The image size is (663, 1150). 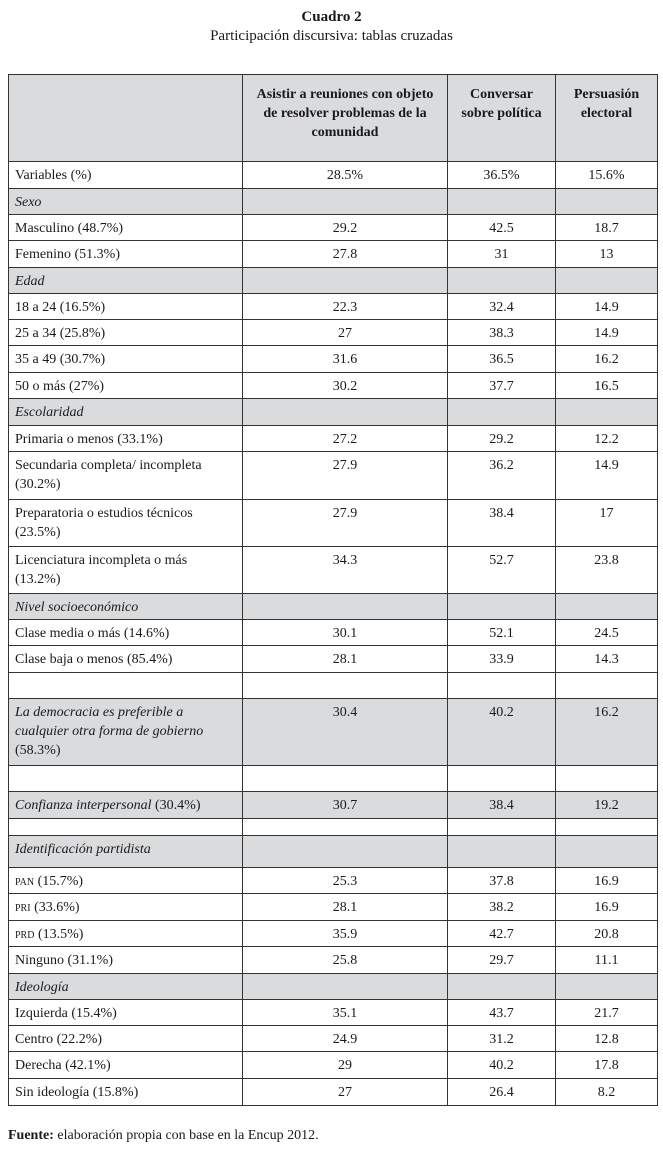 I want to click on cell-value: 8.2, so click(x=606, y=1092).